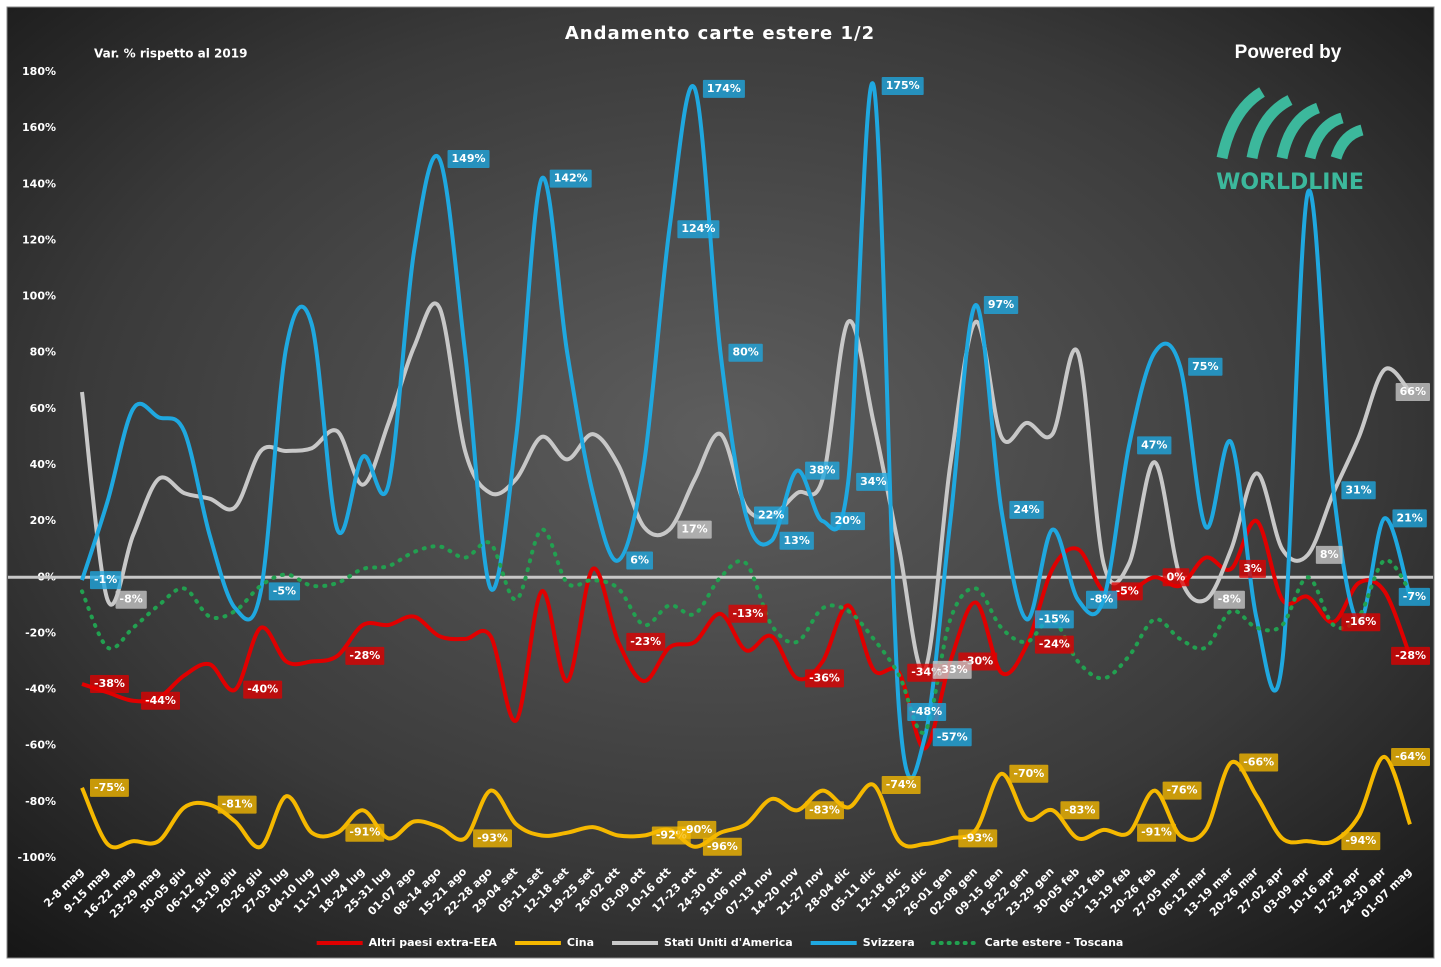 The height and width of the screenshot is (967, 1441). I want to click on value-label-text: 6%, so click(639, 559).